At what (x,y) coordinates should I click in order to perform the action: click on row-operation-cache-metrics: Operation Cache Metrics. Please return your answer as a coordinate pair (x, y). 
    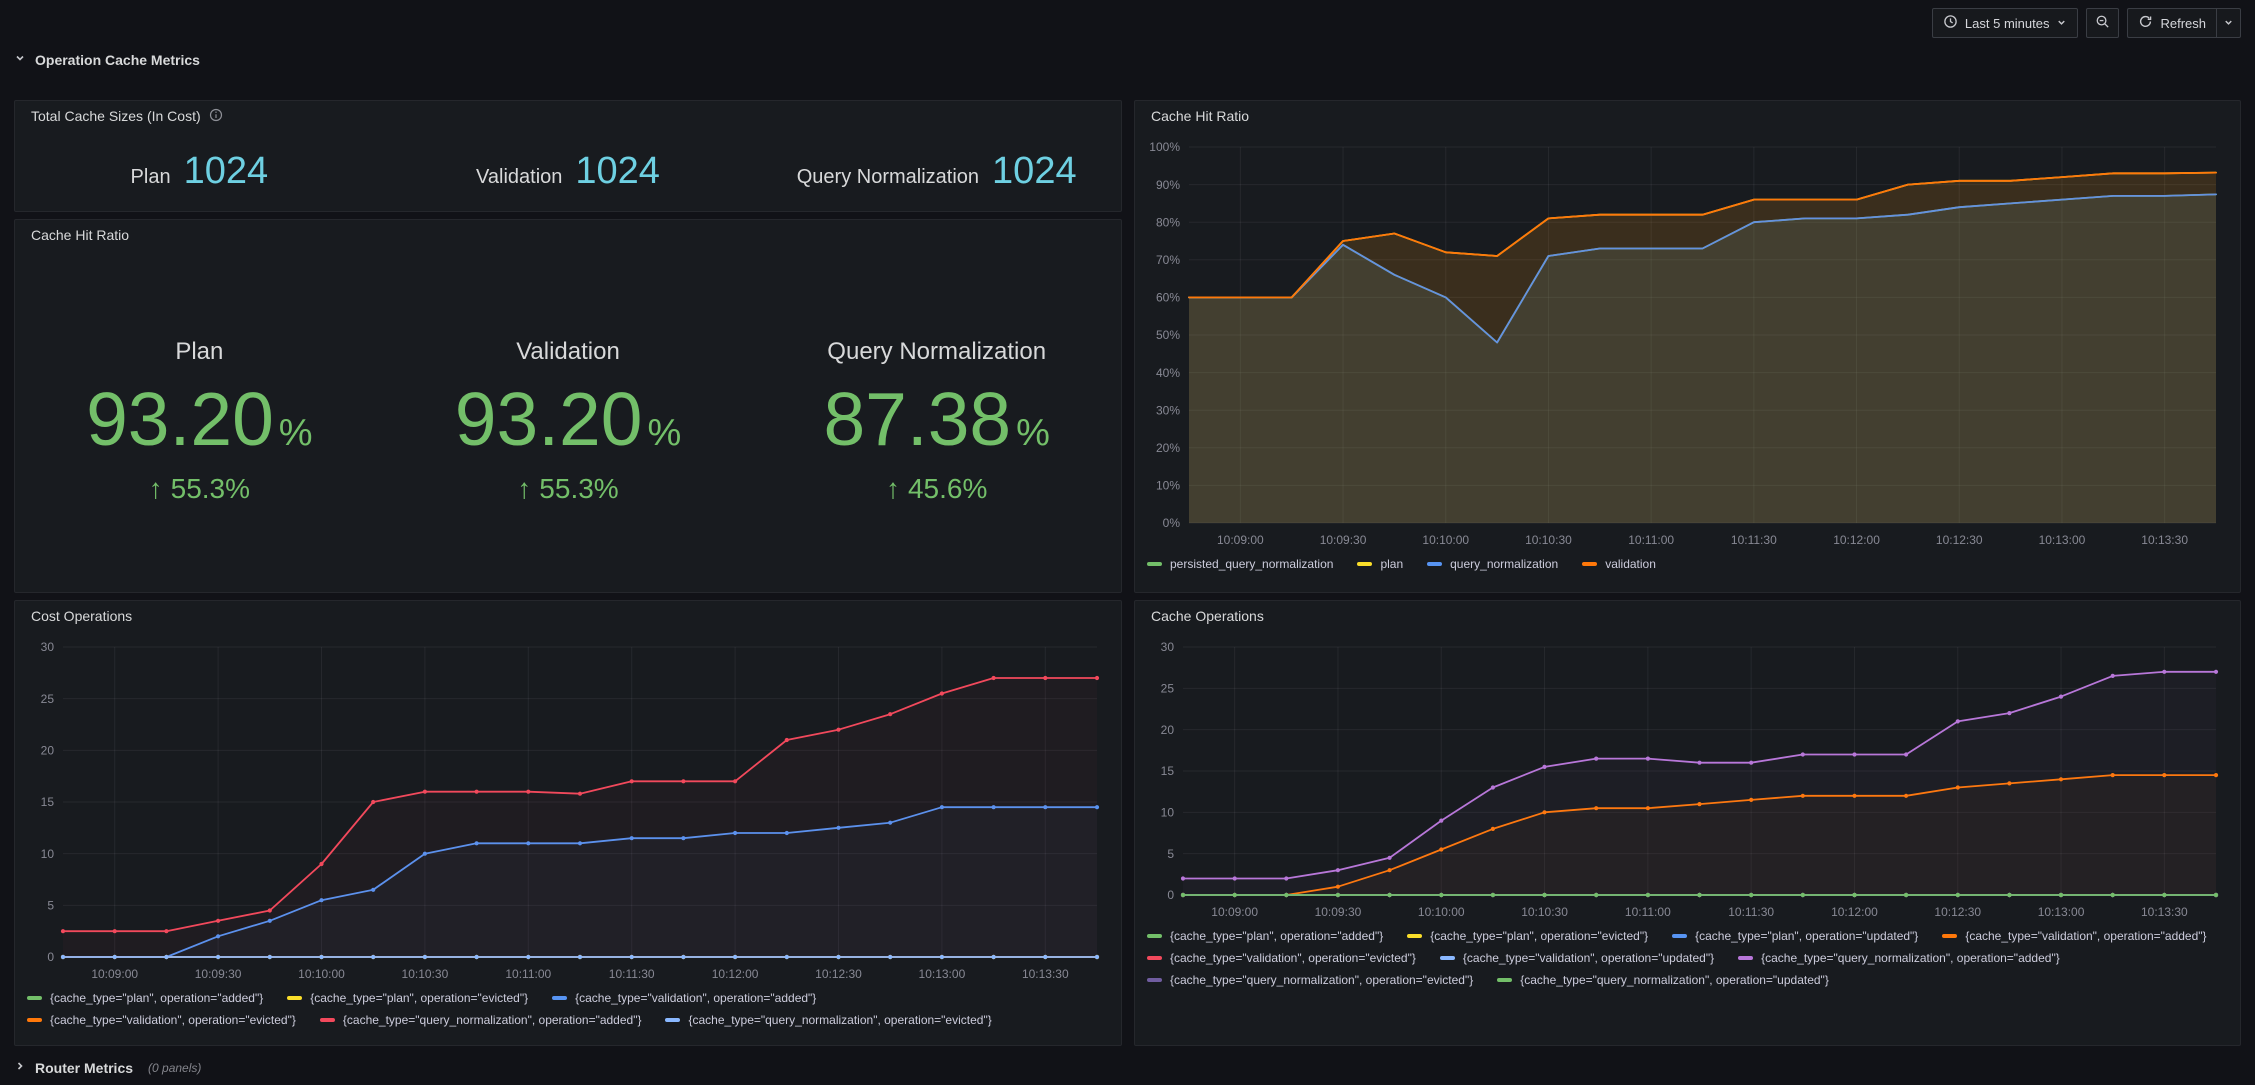
    Looking at the image, I should click on (107, 60).